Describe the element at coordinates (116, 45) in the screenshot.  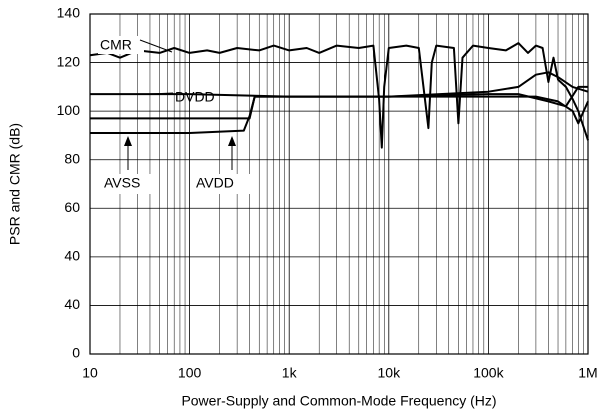
I see `annotation: CMR` at that location.